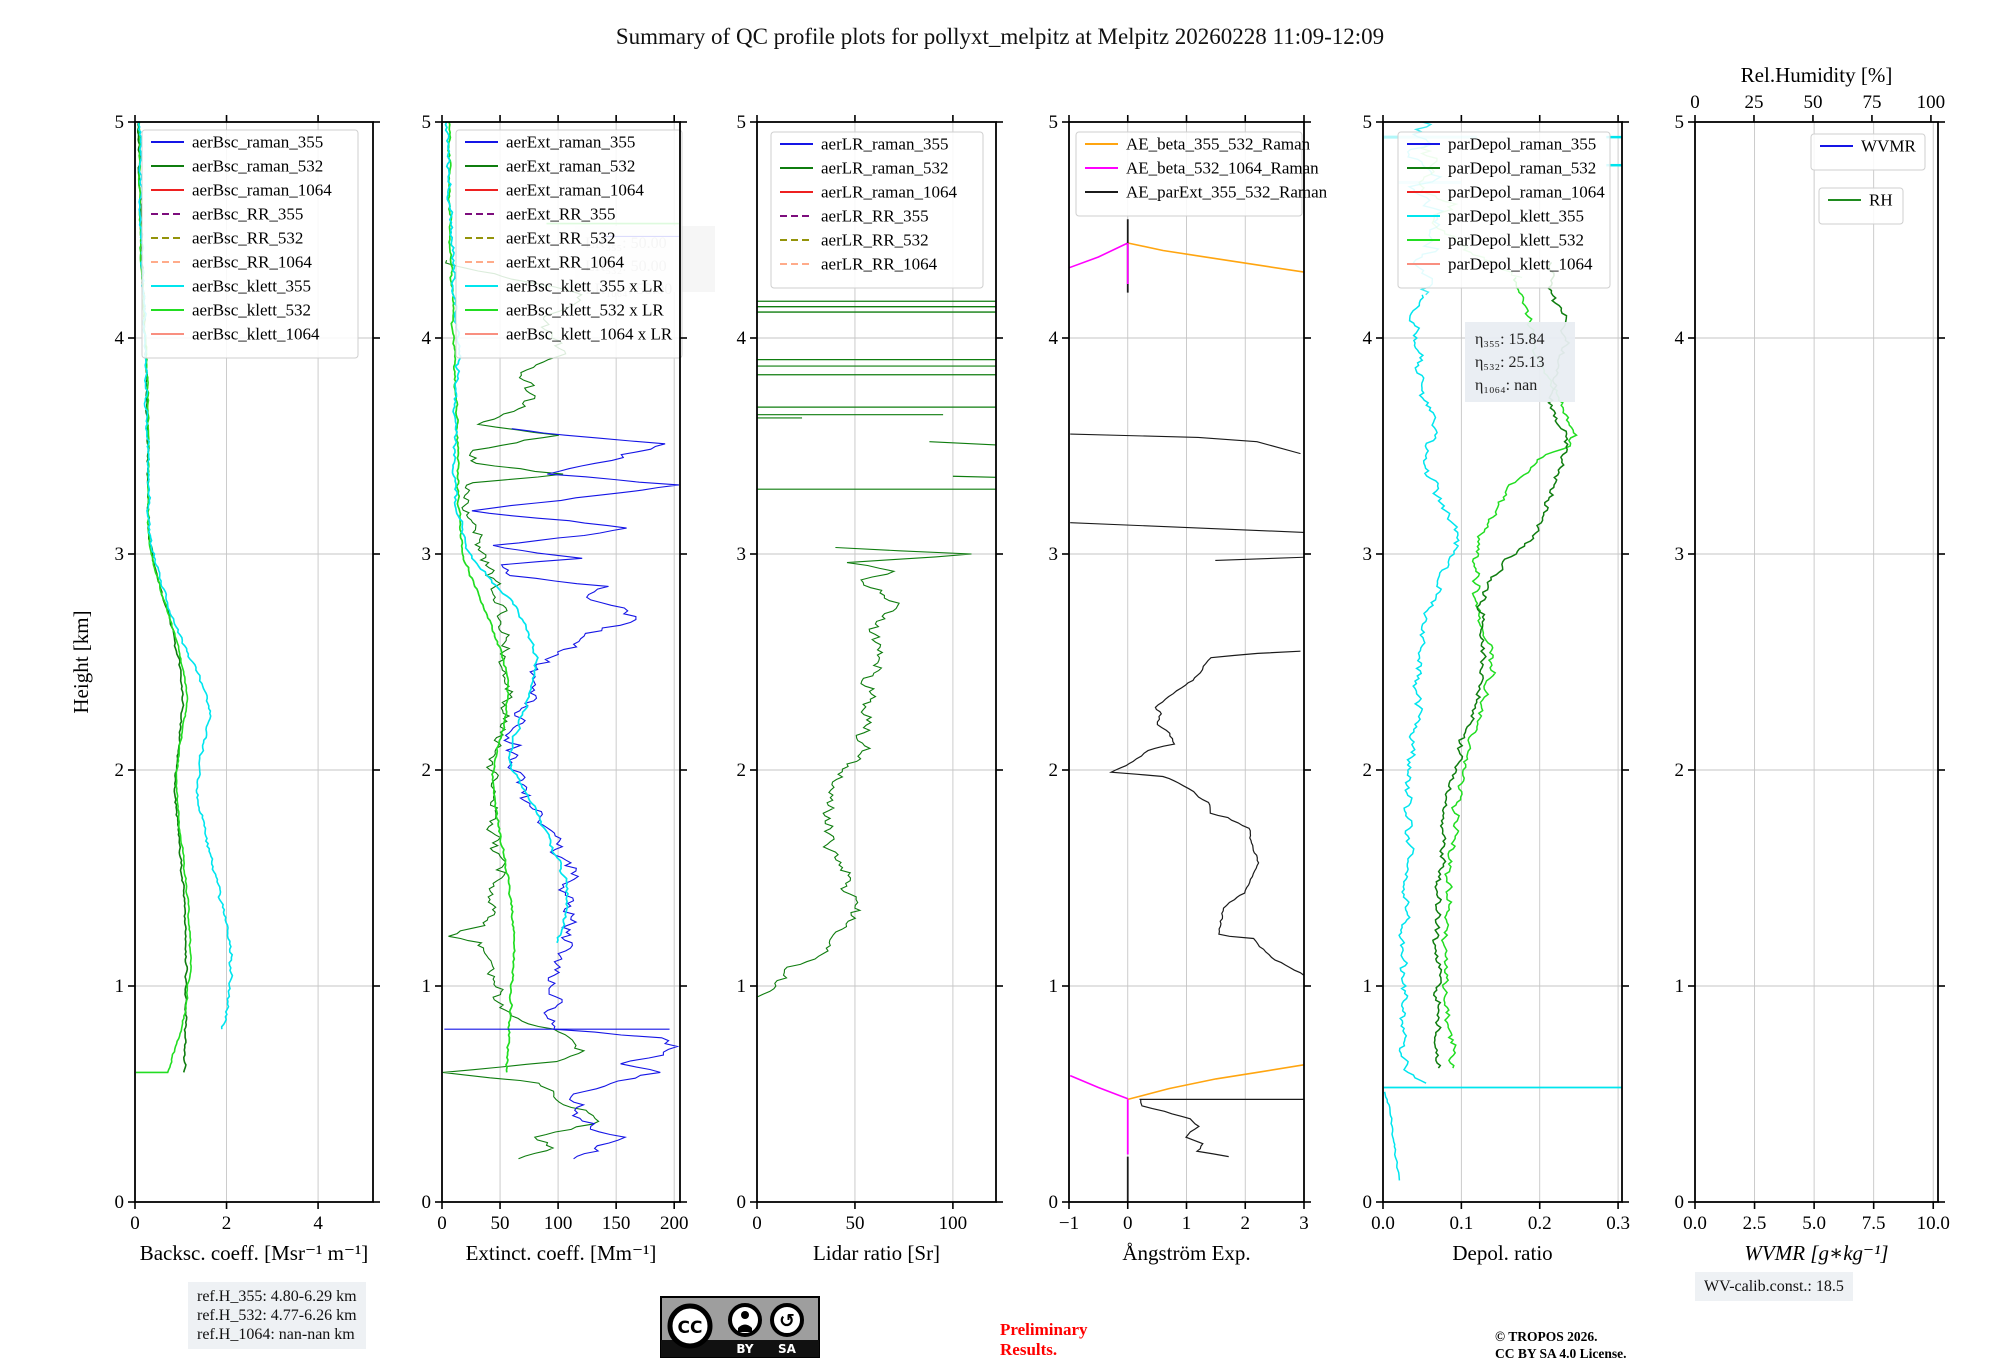 This screenshot has width=2000, height=1360. Describe the element at coordinates (1522, 144) in the screenshot. I see `legend-label: parDepol_raman_355` at that location.